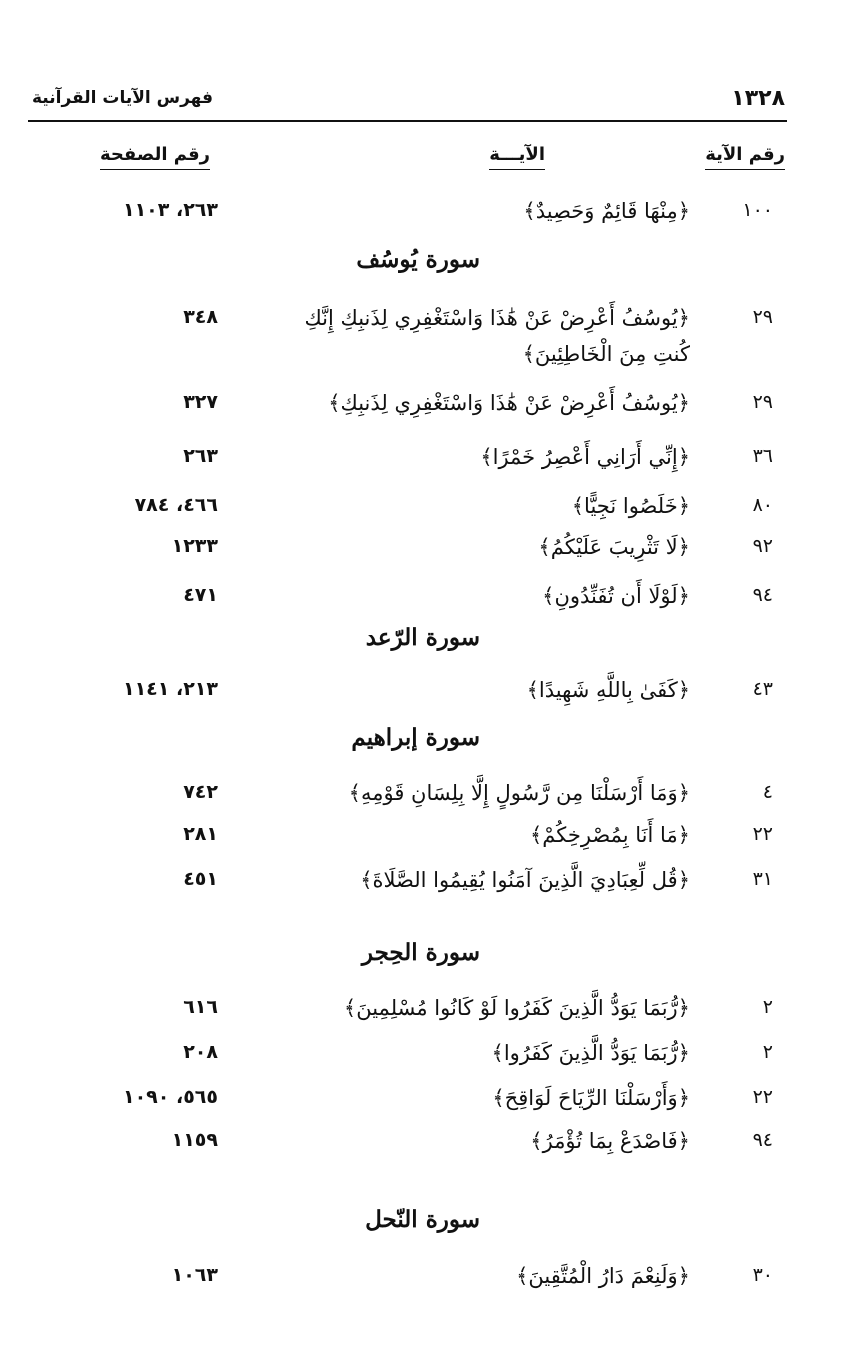 The width and height of the screenshot is (855, 1361). Describe the element at coordinates (762, 546) in the screenshot. I see `ayah-number: ٩٢` at that location.